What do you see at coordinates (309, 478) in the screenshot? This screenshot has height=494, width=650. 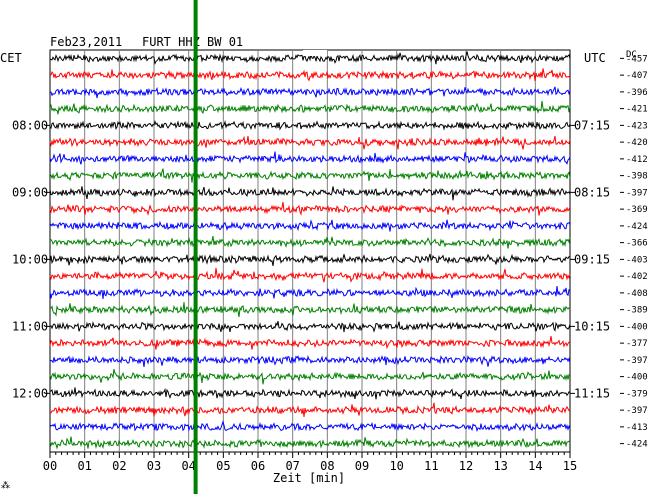 I see `x-axis-label: Zeit [min]` at bounding box center [309, 478].